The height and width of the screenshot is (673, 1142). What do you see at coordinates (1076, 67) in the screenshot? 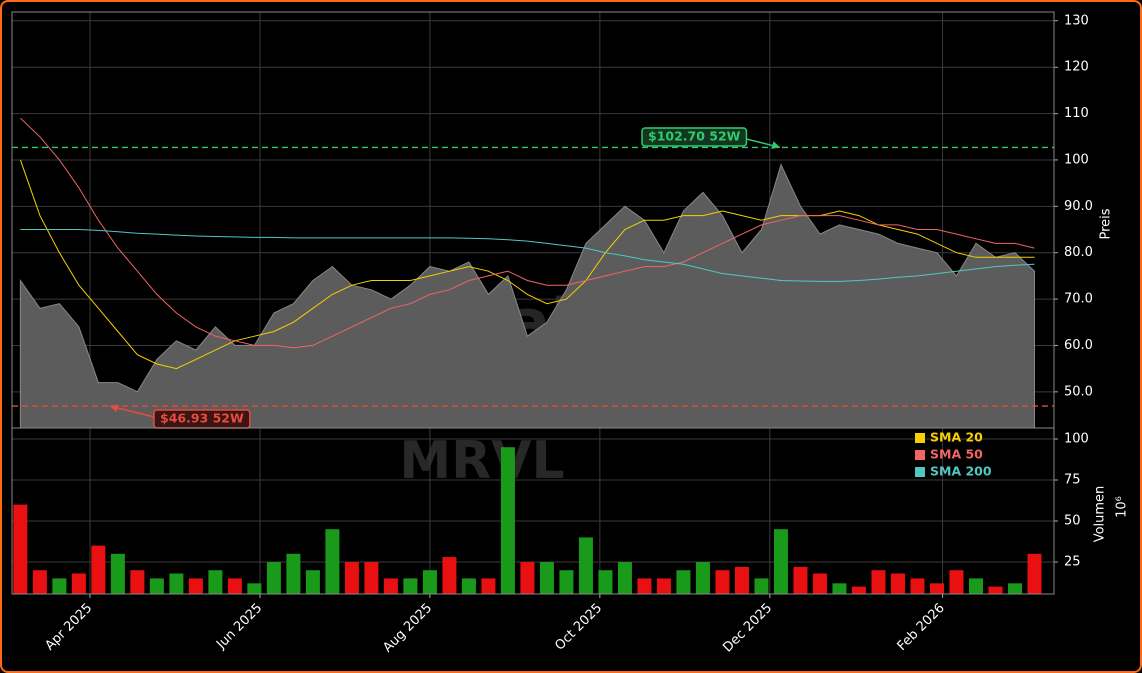
I see `y-tick-label: 120` at bounding box center [1076, 67].